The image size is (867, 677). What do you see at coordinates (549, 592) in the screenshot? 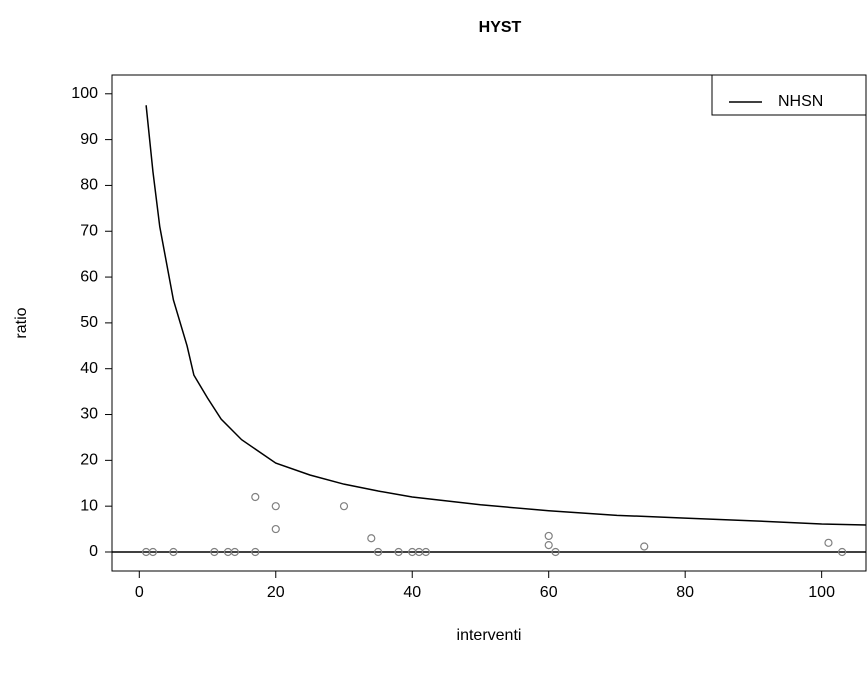
I see `x-tick-label: 60` at bounding box center [549, 592].